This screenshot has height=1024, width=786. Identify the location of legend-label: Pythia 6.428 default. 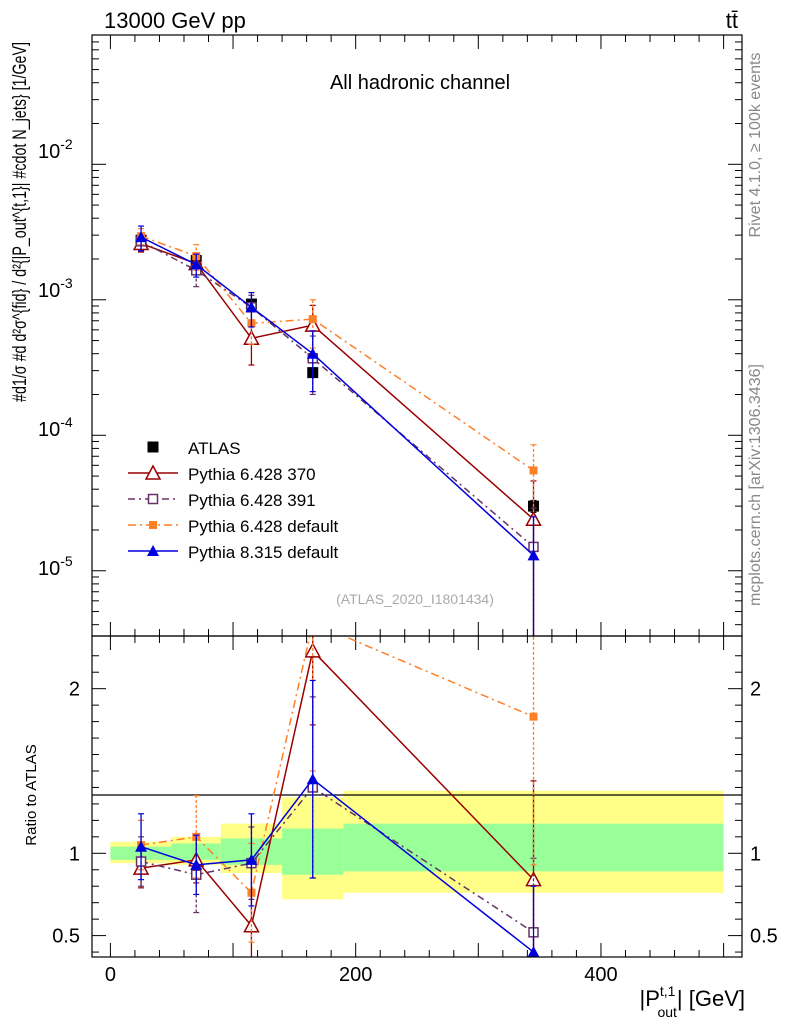
(263, 526).